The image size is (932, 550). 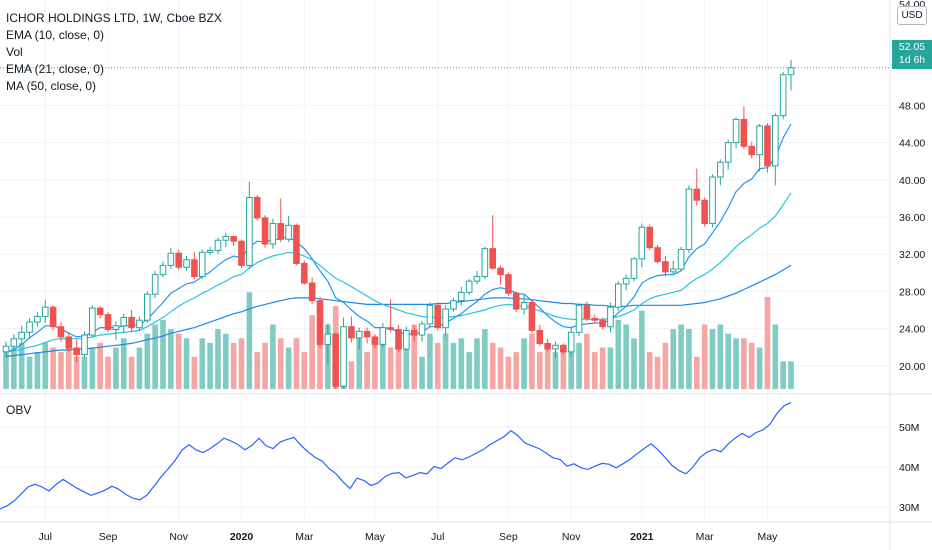 What do you see at coordinates (51, 86) in the screenshot?
I see `legend-ma50: MA (50, close, 0)` at bounding box center [51, 86].